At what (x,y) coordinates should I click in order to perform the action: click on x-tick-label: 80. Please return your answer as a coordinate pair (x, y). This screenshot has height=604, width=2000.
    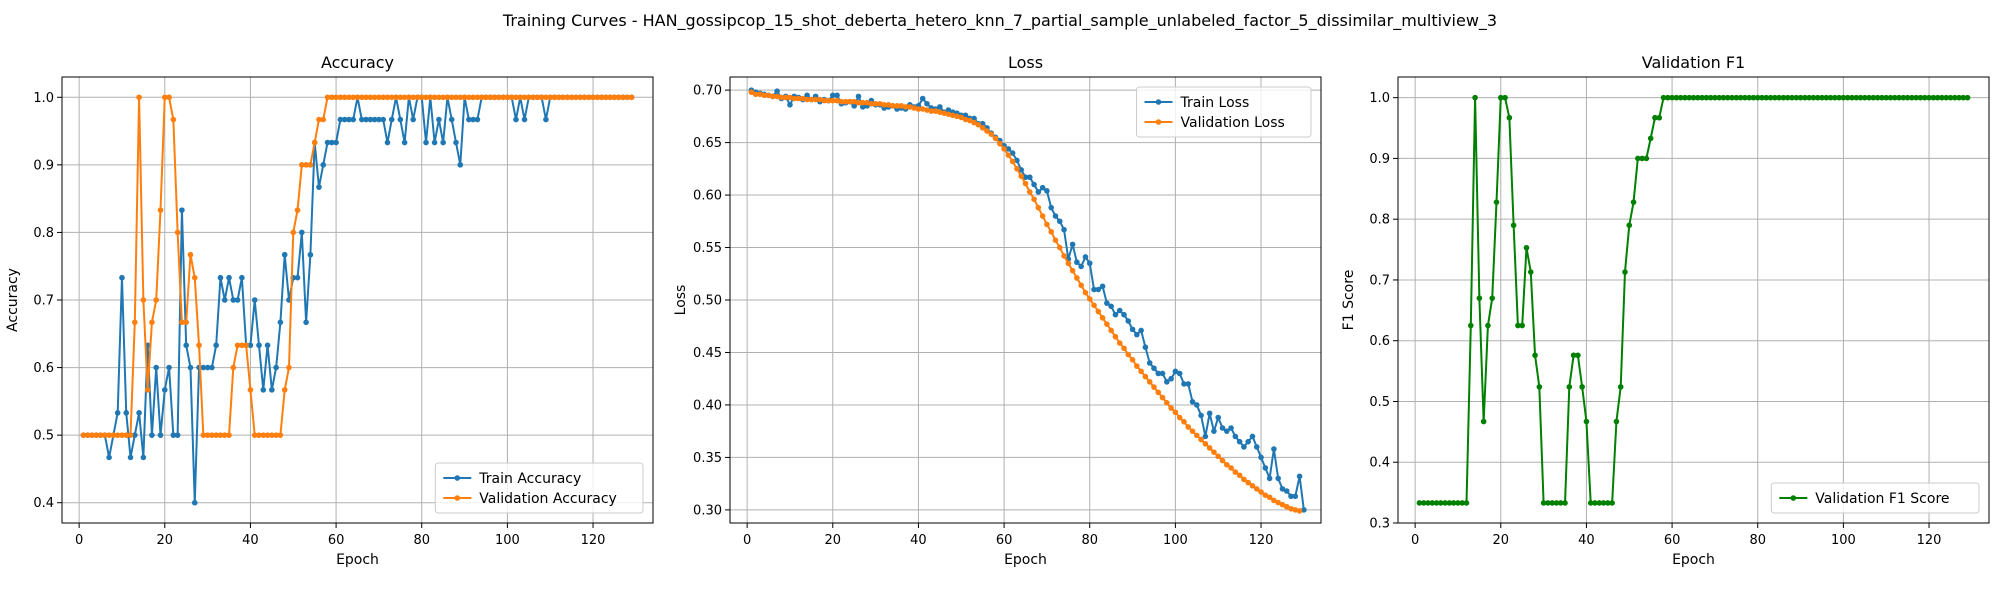
    Looking at the image, I should click on (1757, 540).